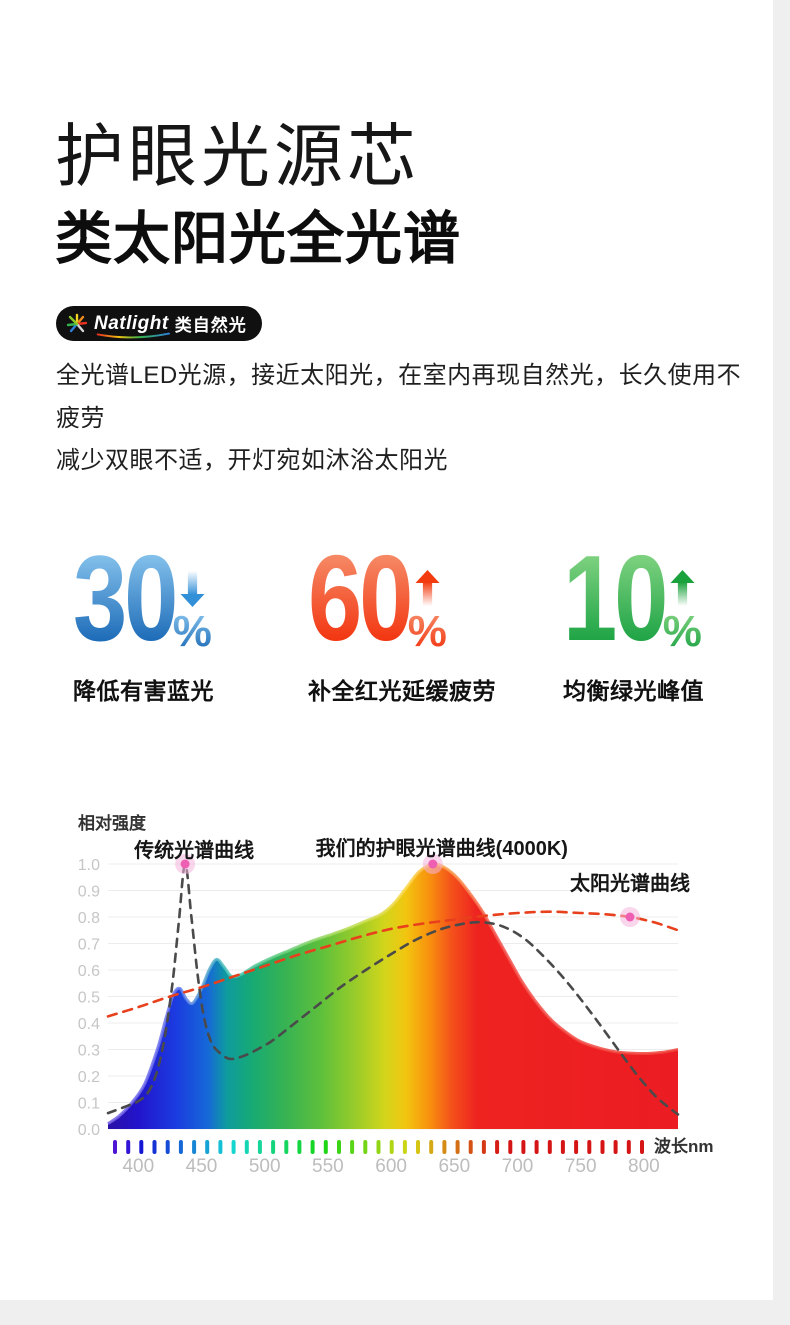 The width and height of the screenshot is (790, 1325). What do you see at coordinates (265, 1166) in the screenshot?
I see `svg-text: 500` at bounding box center [265, 1166].